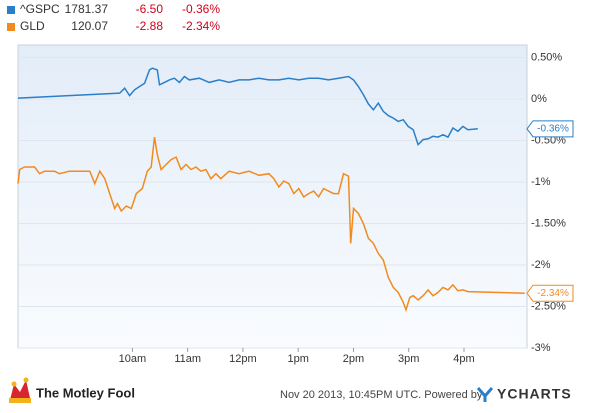  What do you see at coordinates (201, 9) in the screenshot?
I see `legend-change-pct: -0.36%` at bounding box center [201, 9].